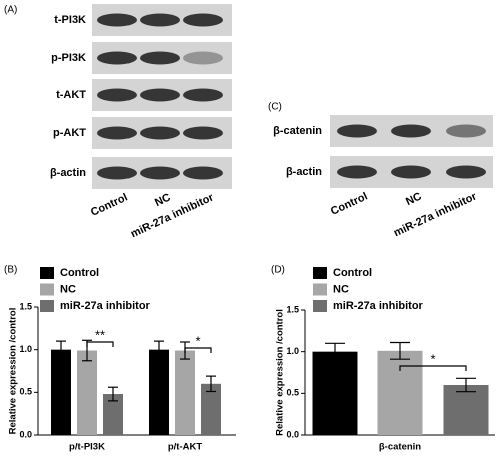 The width and height of the screenshot is (500, 458). Describe the element at coordinates (278, 270) in the screenshot. I see `panel-label: (D)` at that location.